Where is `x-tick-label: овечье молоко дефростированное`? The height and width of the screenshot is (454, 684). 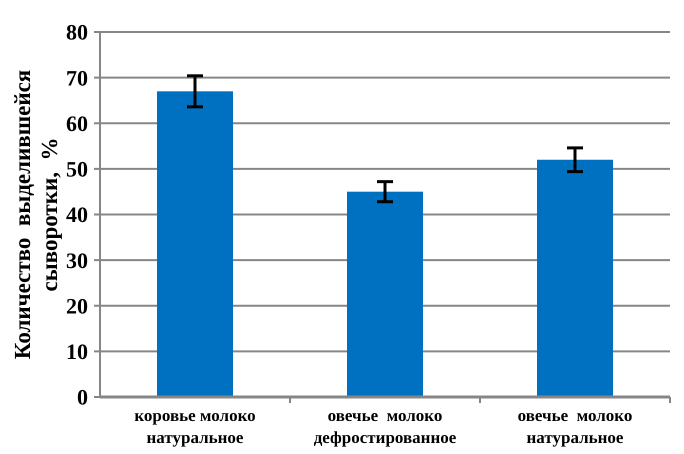 x-tick-label: овечье молоко дефростированное is located at coordinates (385, 426).